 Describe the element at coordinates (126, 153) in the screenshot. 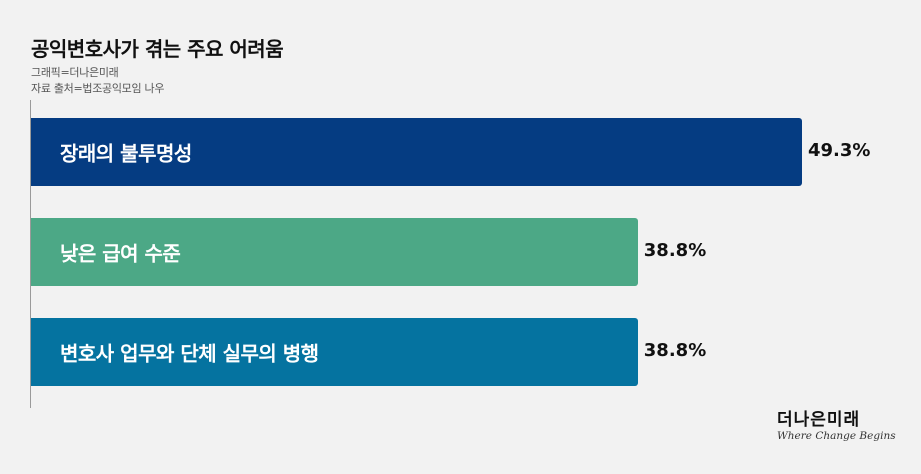

I see `bar-label-1: 장래의 불투명성` at that location.